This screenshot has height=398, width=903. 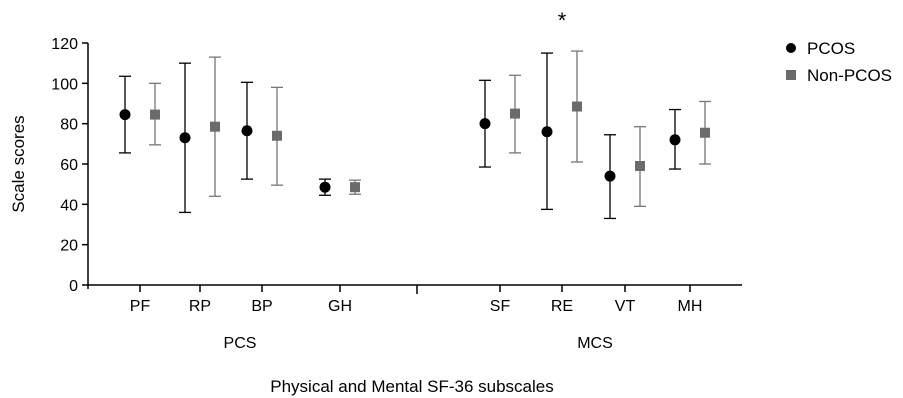 I want to click on legend: PCOS Non-PCOS, so click(x=839, y=62).